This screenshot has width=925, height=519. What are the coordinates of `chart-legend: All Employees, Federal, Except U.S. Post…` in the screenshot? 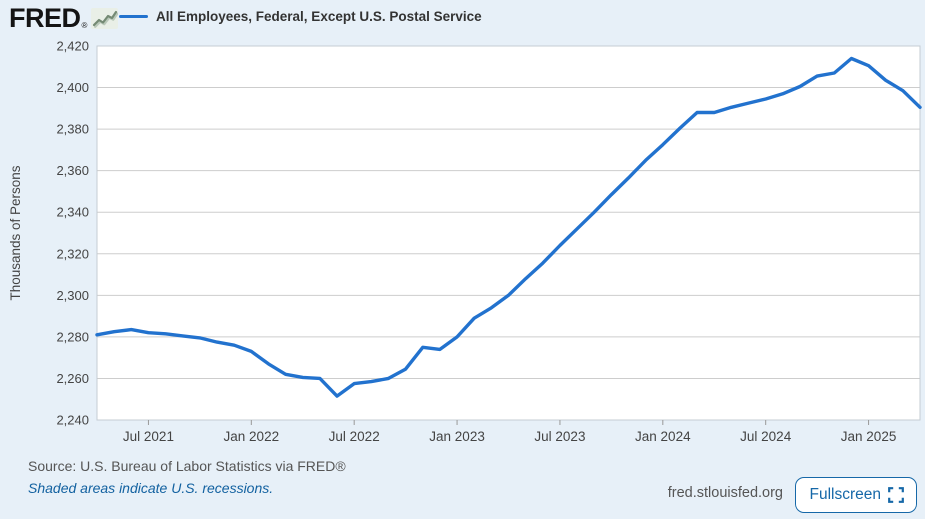 It's located at (300, 16).